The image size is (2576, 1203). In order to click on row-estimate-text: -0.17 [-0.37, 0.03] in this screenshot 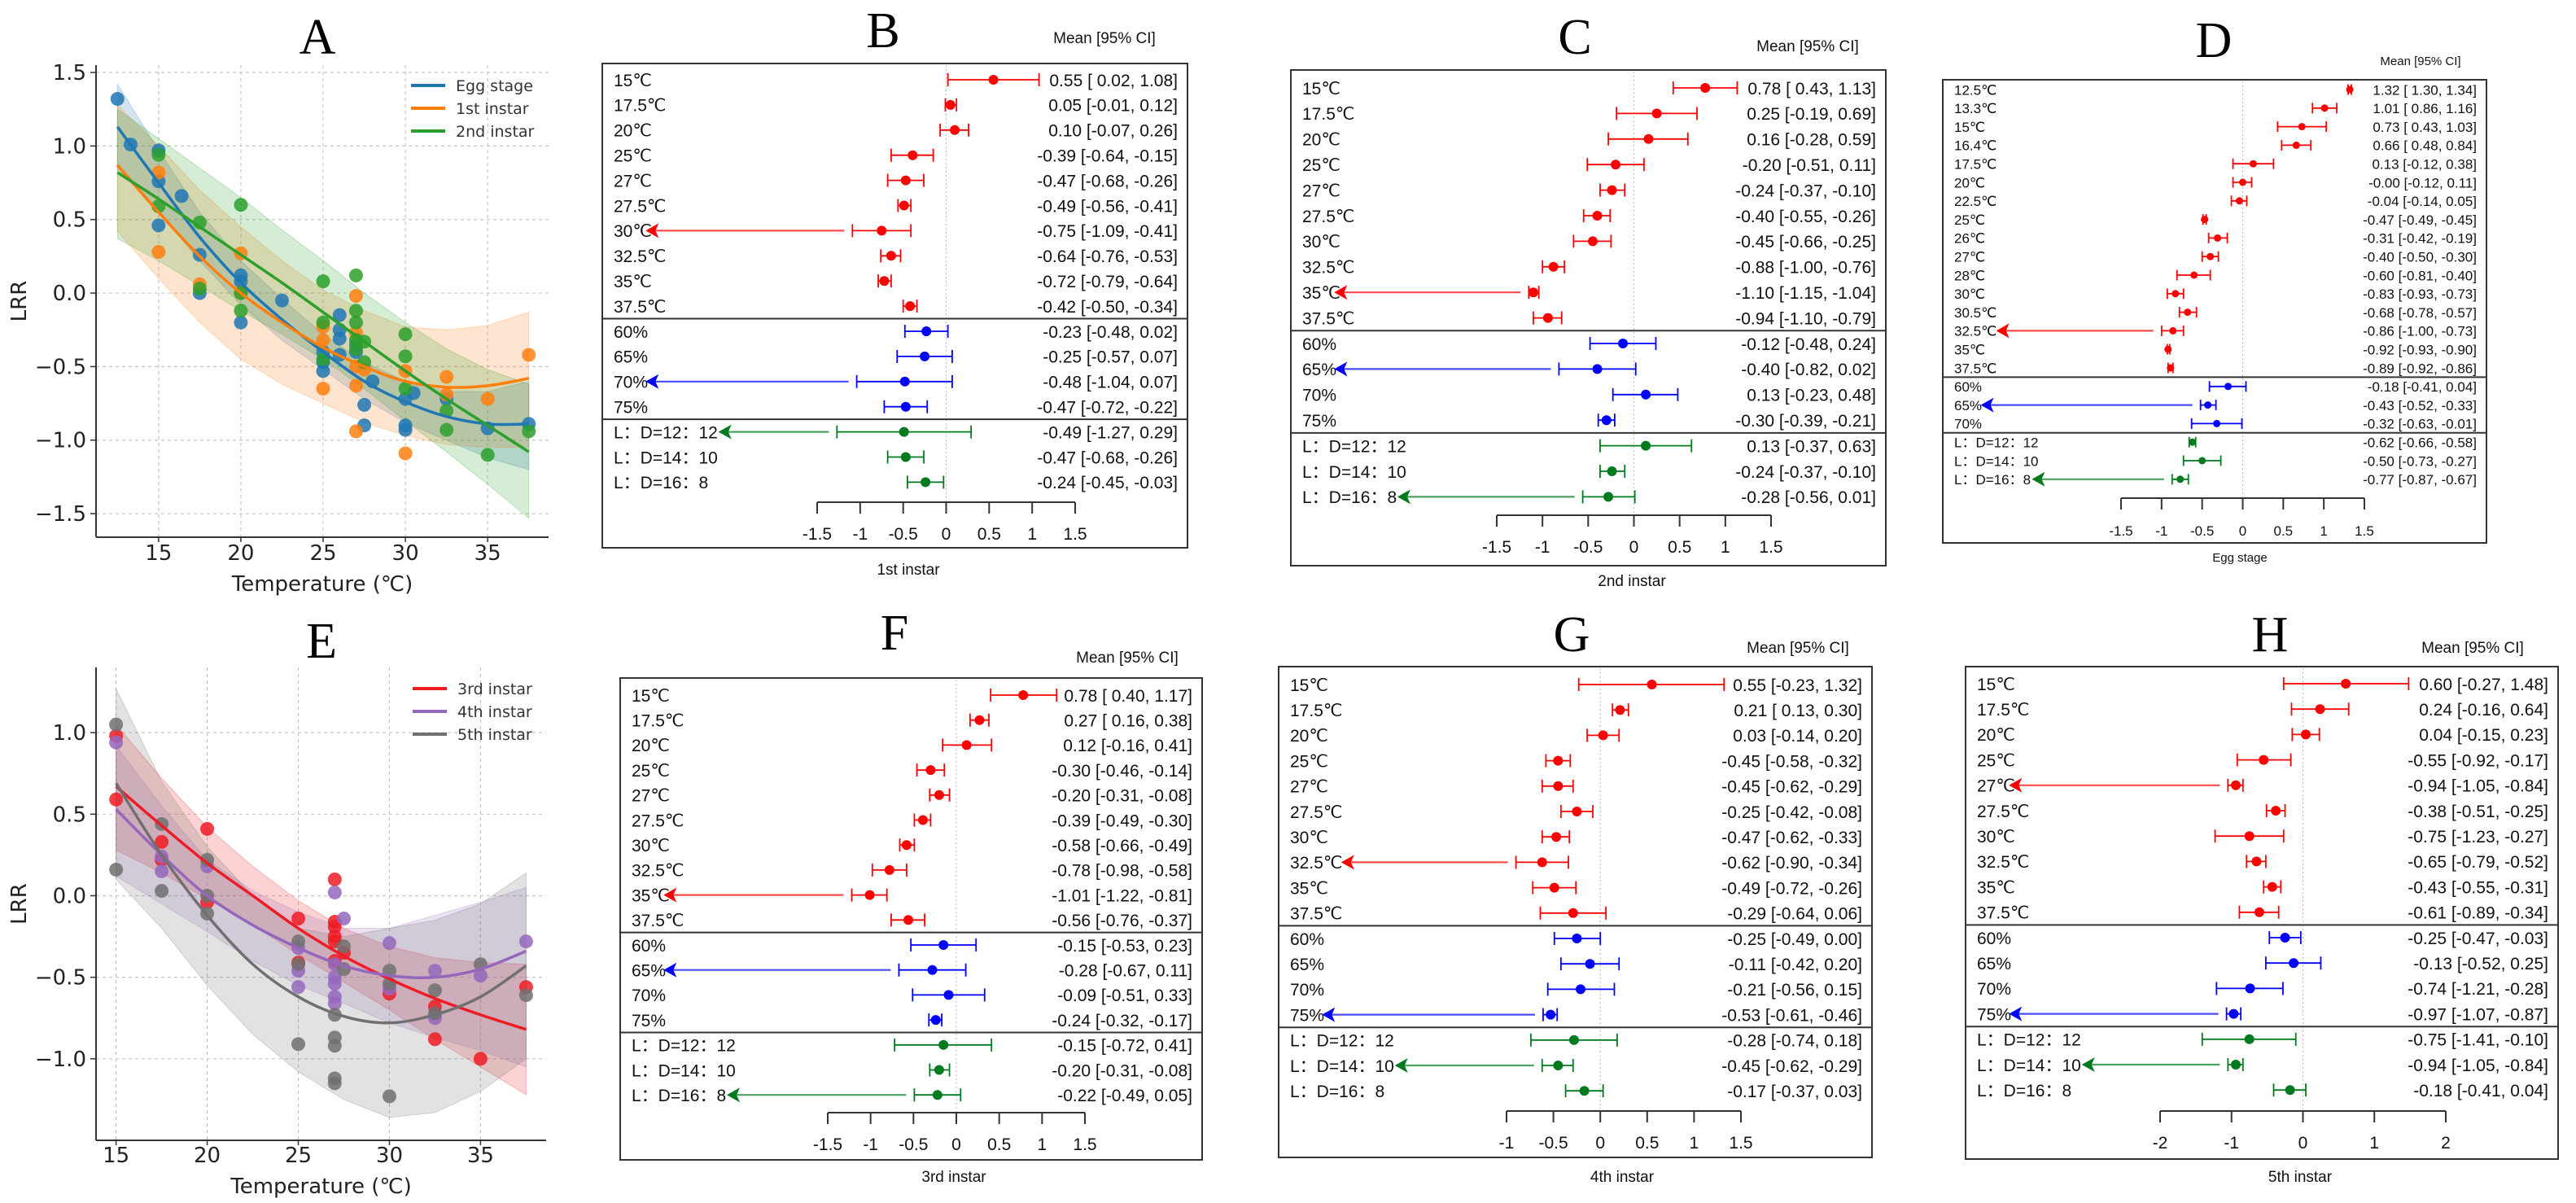, I will do `click(1795, 1092)`.